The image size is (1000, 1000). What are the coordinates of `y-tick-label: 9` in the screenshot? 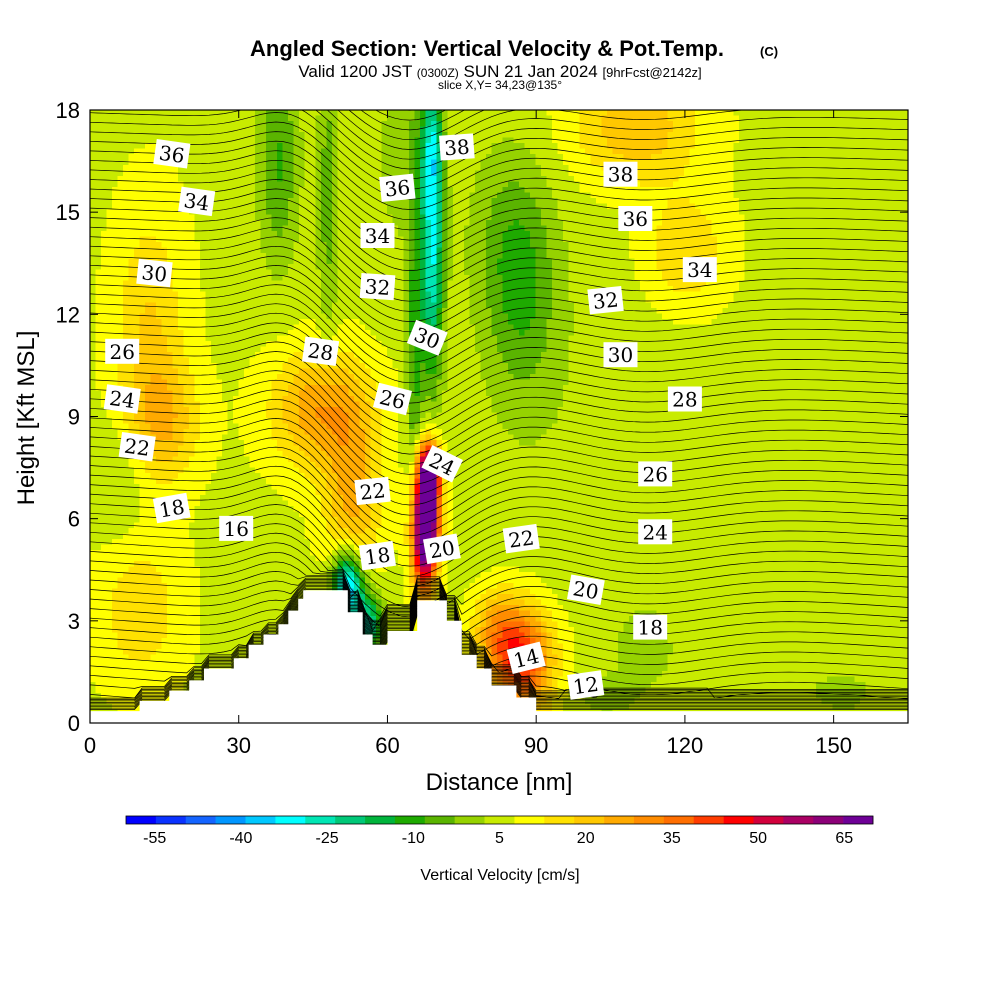 It's located at (74, 417).